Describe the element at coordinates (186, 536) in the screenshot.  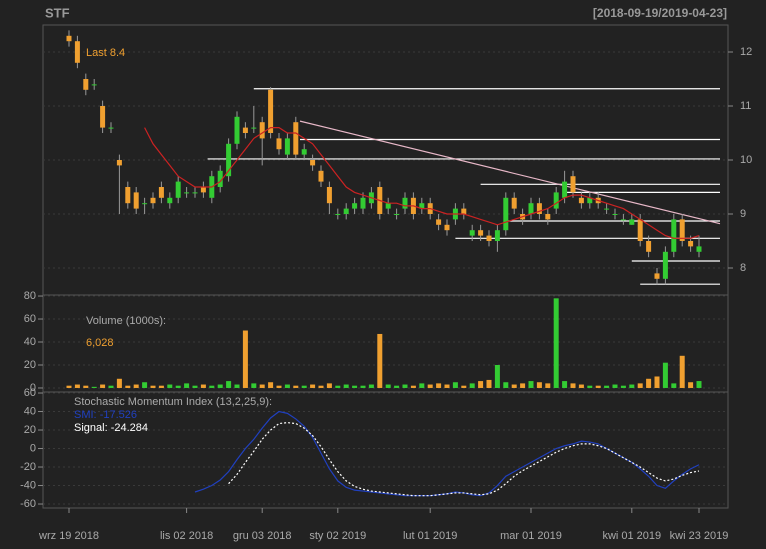
I see `x-tick-label: lis 02 2018` at that location.